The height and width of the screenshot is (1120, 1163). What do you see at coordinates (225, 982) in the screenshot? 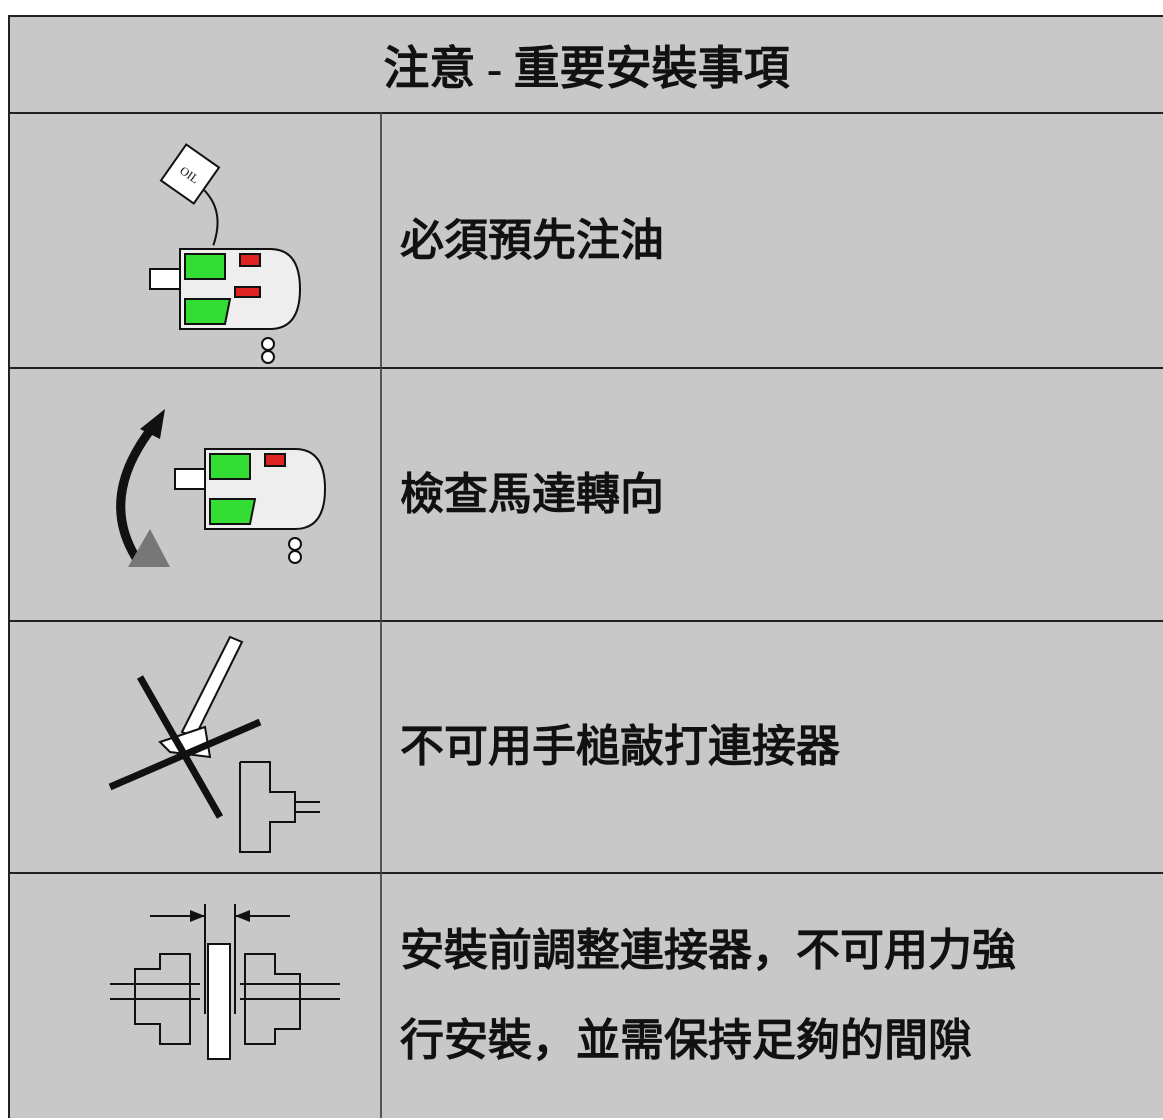
I see `coupling-gap-icon` at bounding box center [225, 982].